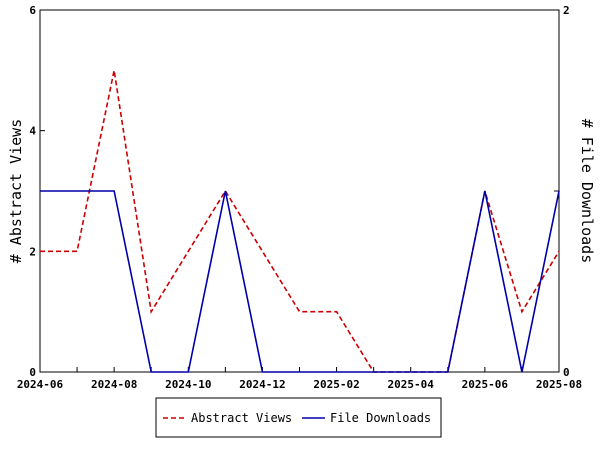 This screenshot has height=450, width=600. I want to click on x-tick-label: 2025-02, so click(336, 384).